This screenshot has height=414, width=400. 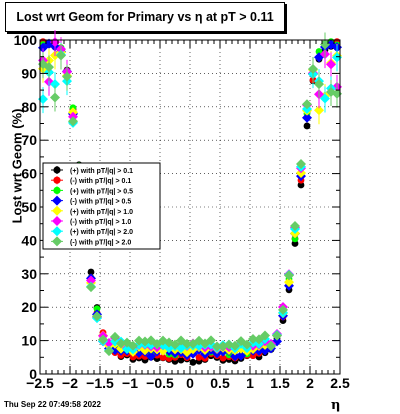 I want to click on legend-item: (+) with pT/|q| > 0.1, so click(x=92, y=170).